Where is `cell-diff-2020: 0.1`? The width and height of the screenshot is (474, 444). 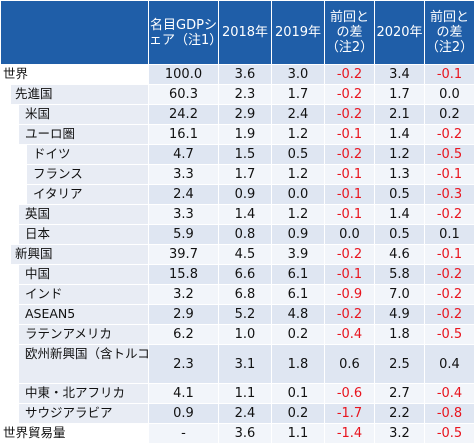
cell-diff-2020: 0.1 is located at coordinates (449, 235).